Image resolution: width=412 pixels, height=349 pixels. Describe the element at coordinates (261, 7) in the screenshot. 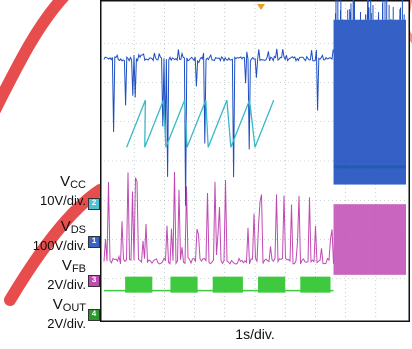

I see `trigger-marker` at that location.